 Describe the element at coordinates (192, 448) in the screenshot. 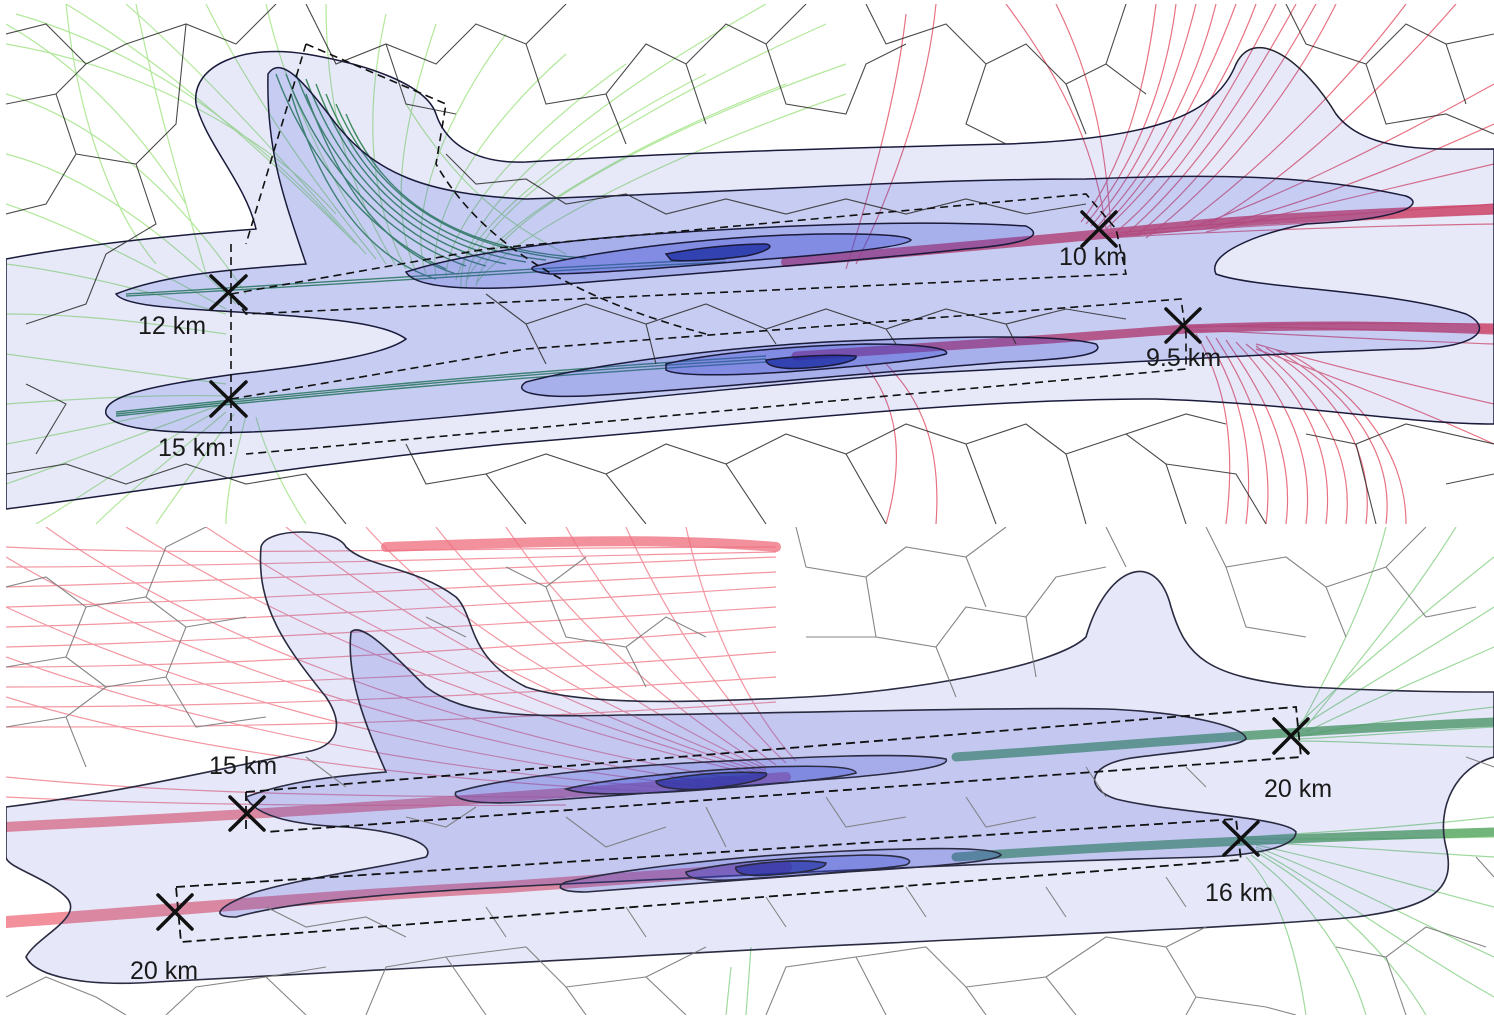

I see `label-15km: 15 km` at that location.